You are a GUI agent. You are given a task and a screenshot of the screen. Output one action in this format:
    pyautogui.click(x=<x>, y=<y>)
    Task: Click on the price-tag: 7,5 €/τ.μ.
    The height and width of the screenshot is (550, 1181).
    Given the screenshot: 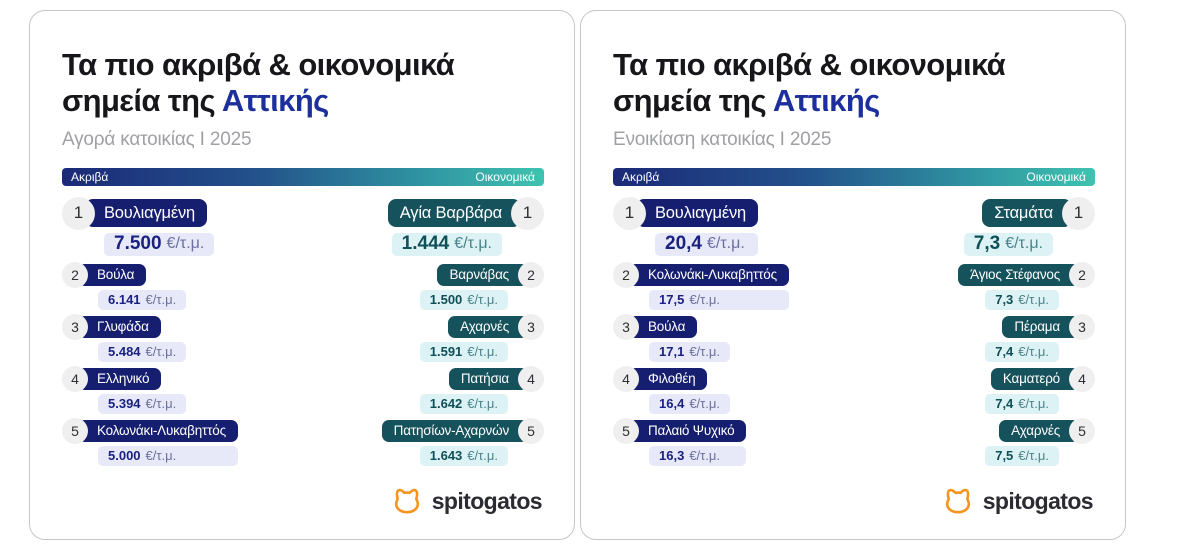 What is the action you would take?
    pyautogui.click(x=1022, y=455)
    